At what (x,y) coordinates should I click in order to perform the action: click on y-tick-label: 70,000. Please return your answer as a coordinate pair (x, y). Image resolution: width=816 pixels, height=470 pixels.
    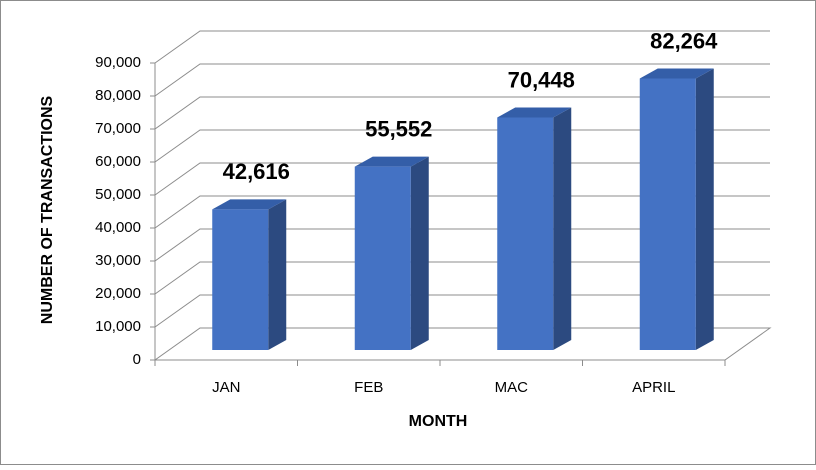
    Looking at the image, I should click on (118, 128).